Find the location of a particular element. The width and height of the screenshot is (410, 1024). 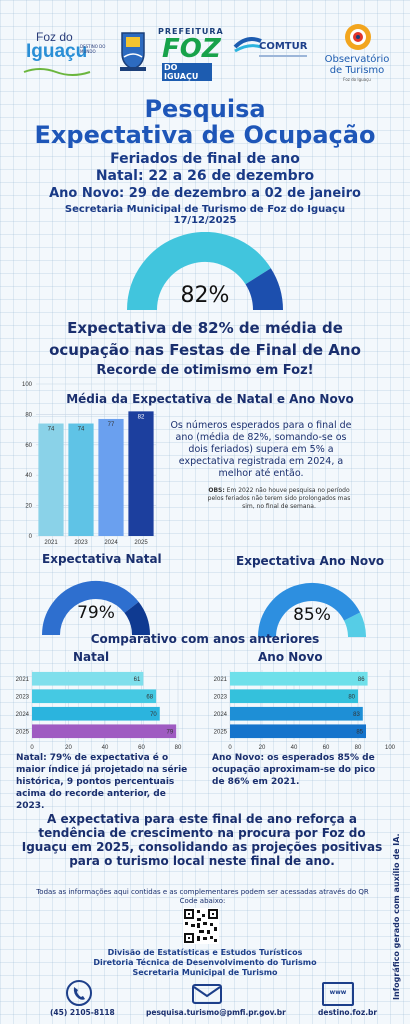

avg-ytick-label: 80 is located at coordinates (28, 415).